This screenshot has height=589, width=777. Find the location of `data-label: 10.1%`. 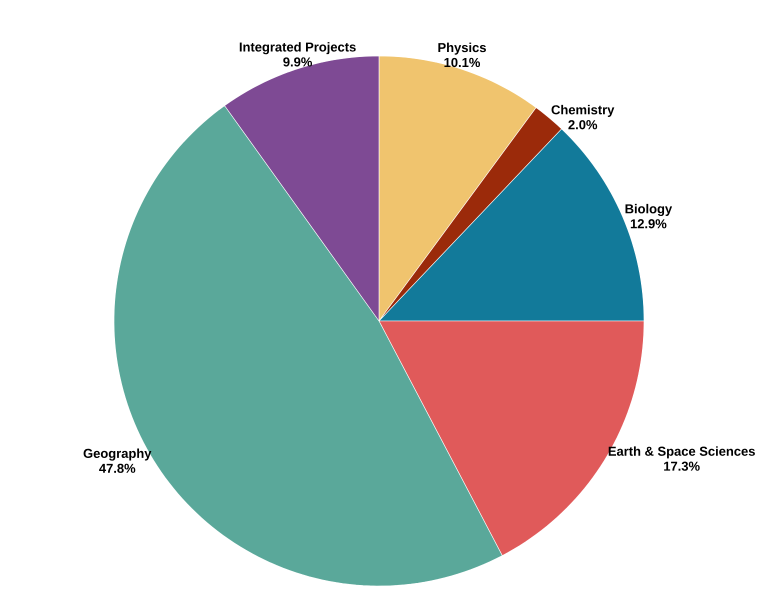

data-label: 10.1% is located at coordinates (462, 63).